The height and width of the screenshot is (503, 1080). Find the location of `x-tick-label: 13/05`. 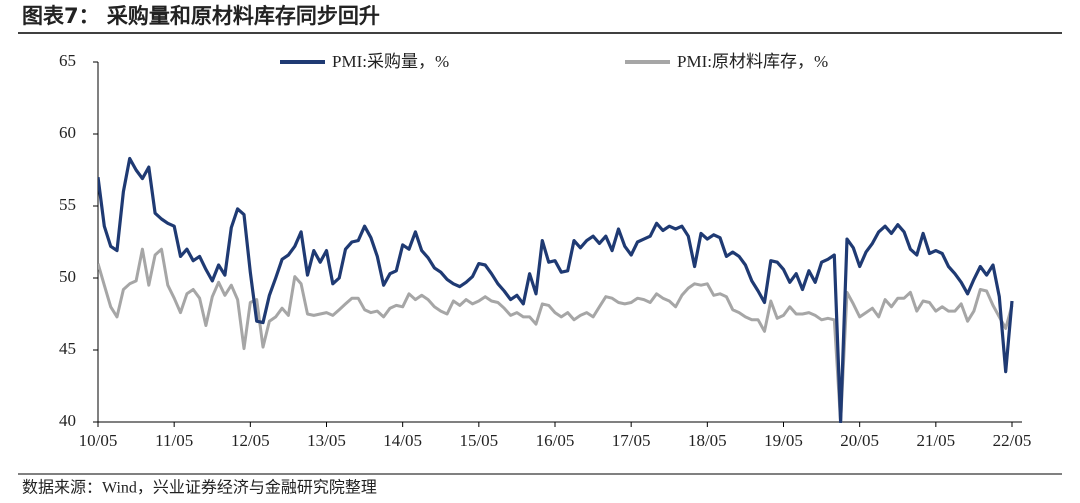

x-tick-label: 13/05 is located at coordinates (326, 440).